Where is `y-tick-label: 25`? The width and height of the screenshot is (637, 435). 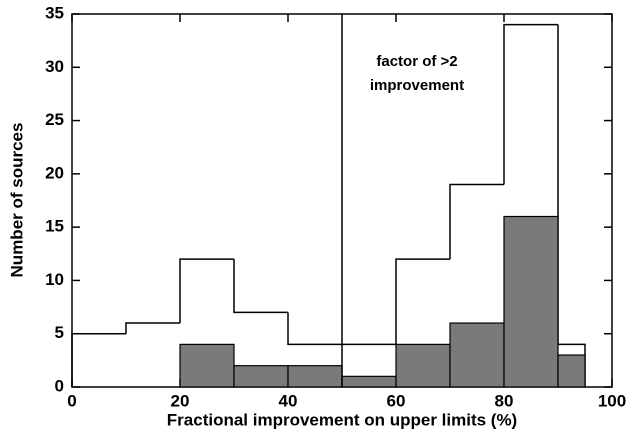
y-tick-label: 25 is located at coordinates (54, 119).